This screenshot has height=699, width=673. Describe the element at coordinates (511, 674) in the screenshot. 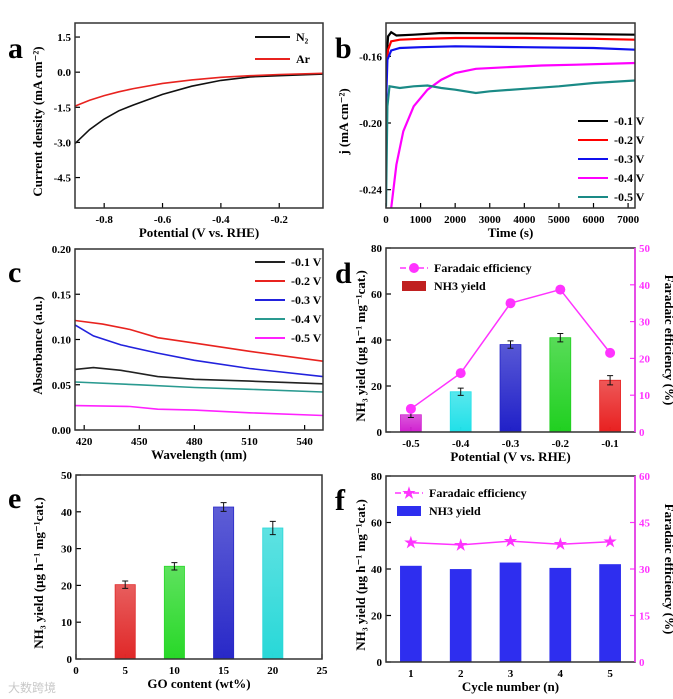

I see `x-tick-label: 3` at that location.